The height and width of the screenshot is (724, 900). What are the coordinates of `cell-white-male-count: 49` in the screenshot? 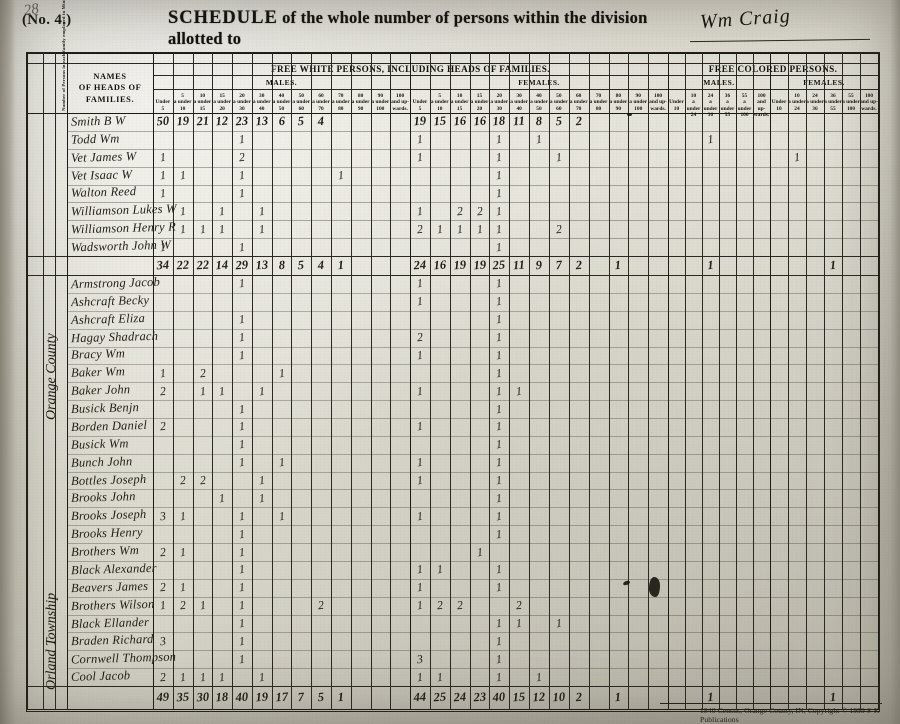 It's located at (163, 697).